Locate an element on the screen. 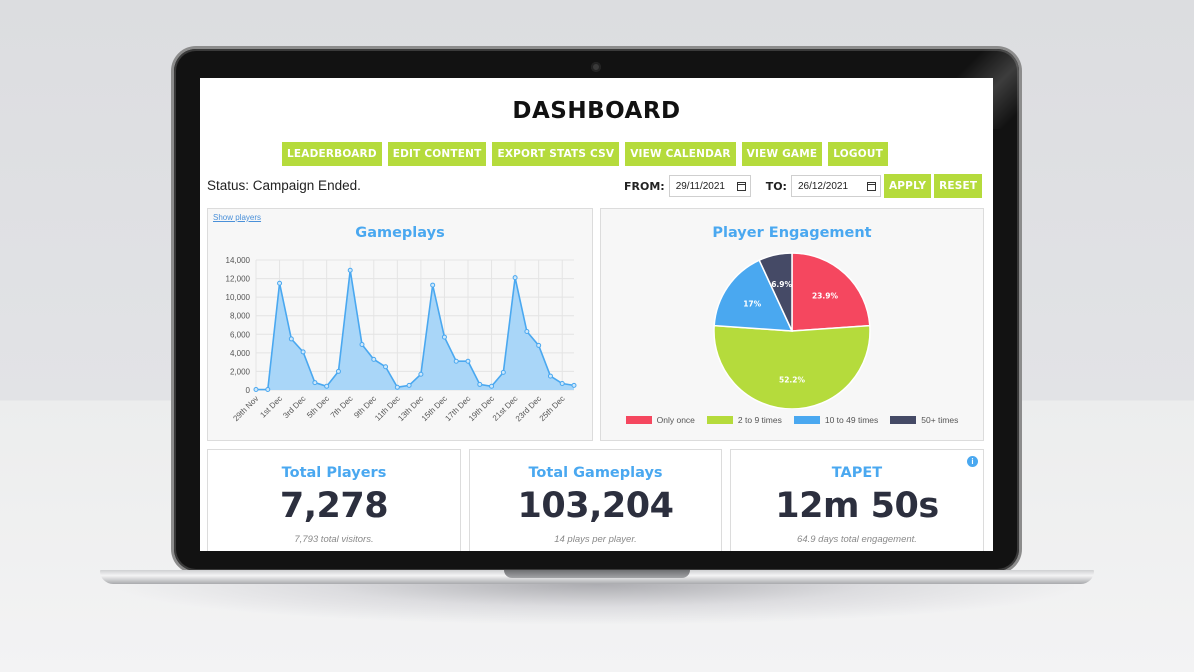 This screenshot has width=1194, height=672. stat-value: 12m 50s is located at coordinates (857, 506).